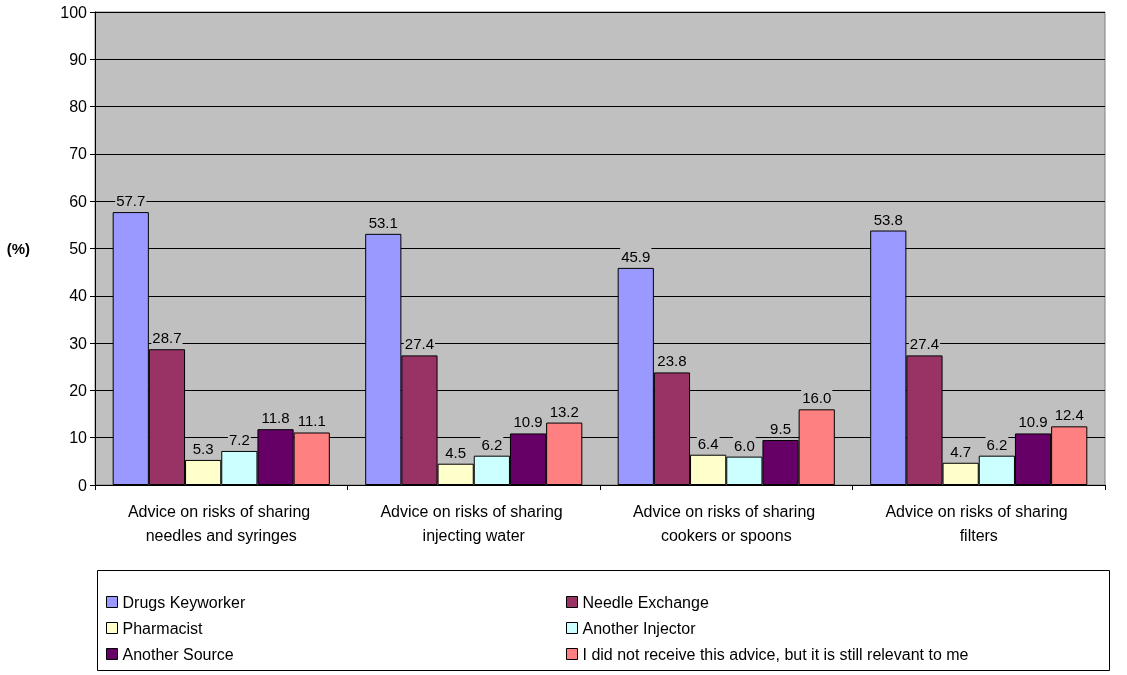 The height and width of the screenshot is (675, 1127). What do you see at coordinates (78, 343) in the screenshot?
I see `y-tick-label: 30` at bounding box center [78, 343].